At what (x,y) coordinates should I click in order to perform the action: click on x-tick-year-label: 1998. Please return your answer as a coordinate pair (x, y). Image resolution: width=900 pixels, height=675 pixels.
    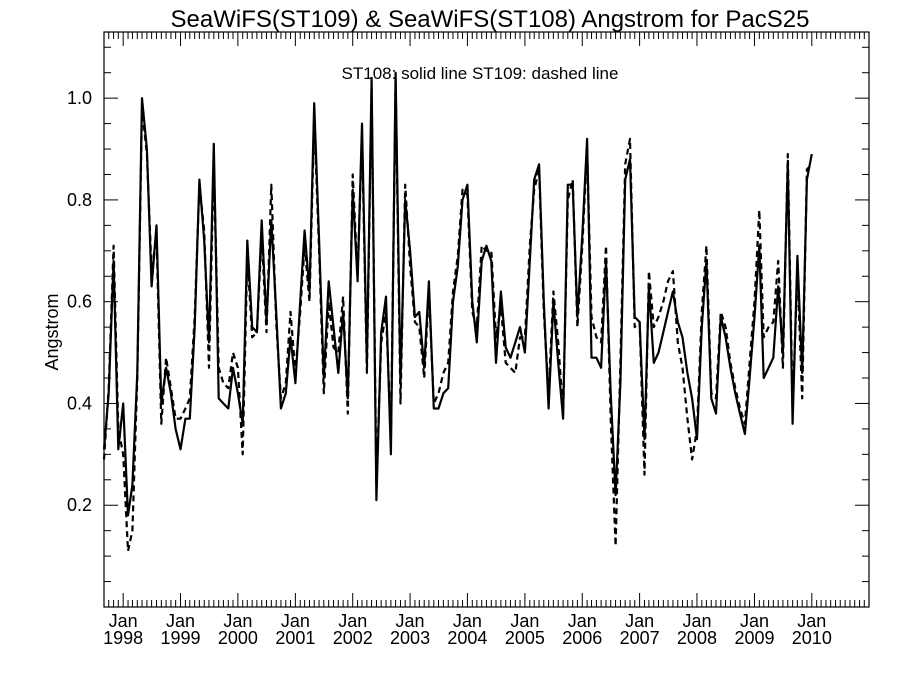
    Looking at the image, I should click on (123, 638).